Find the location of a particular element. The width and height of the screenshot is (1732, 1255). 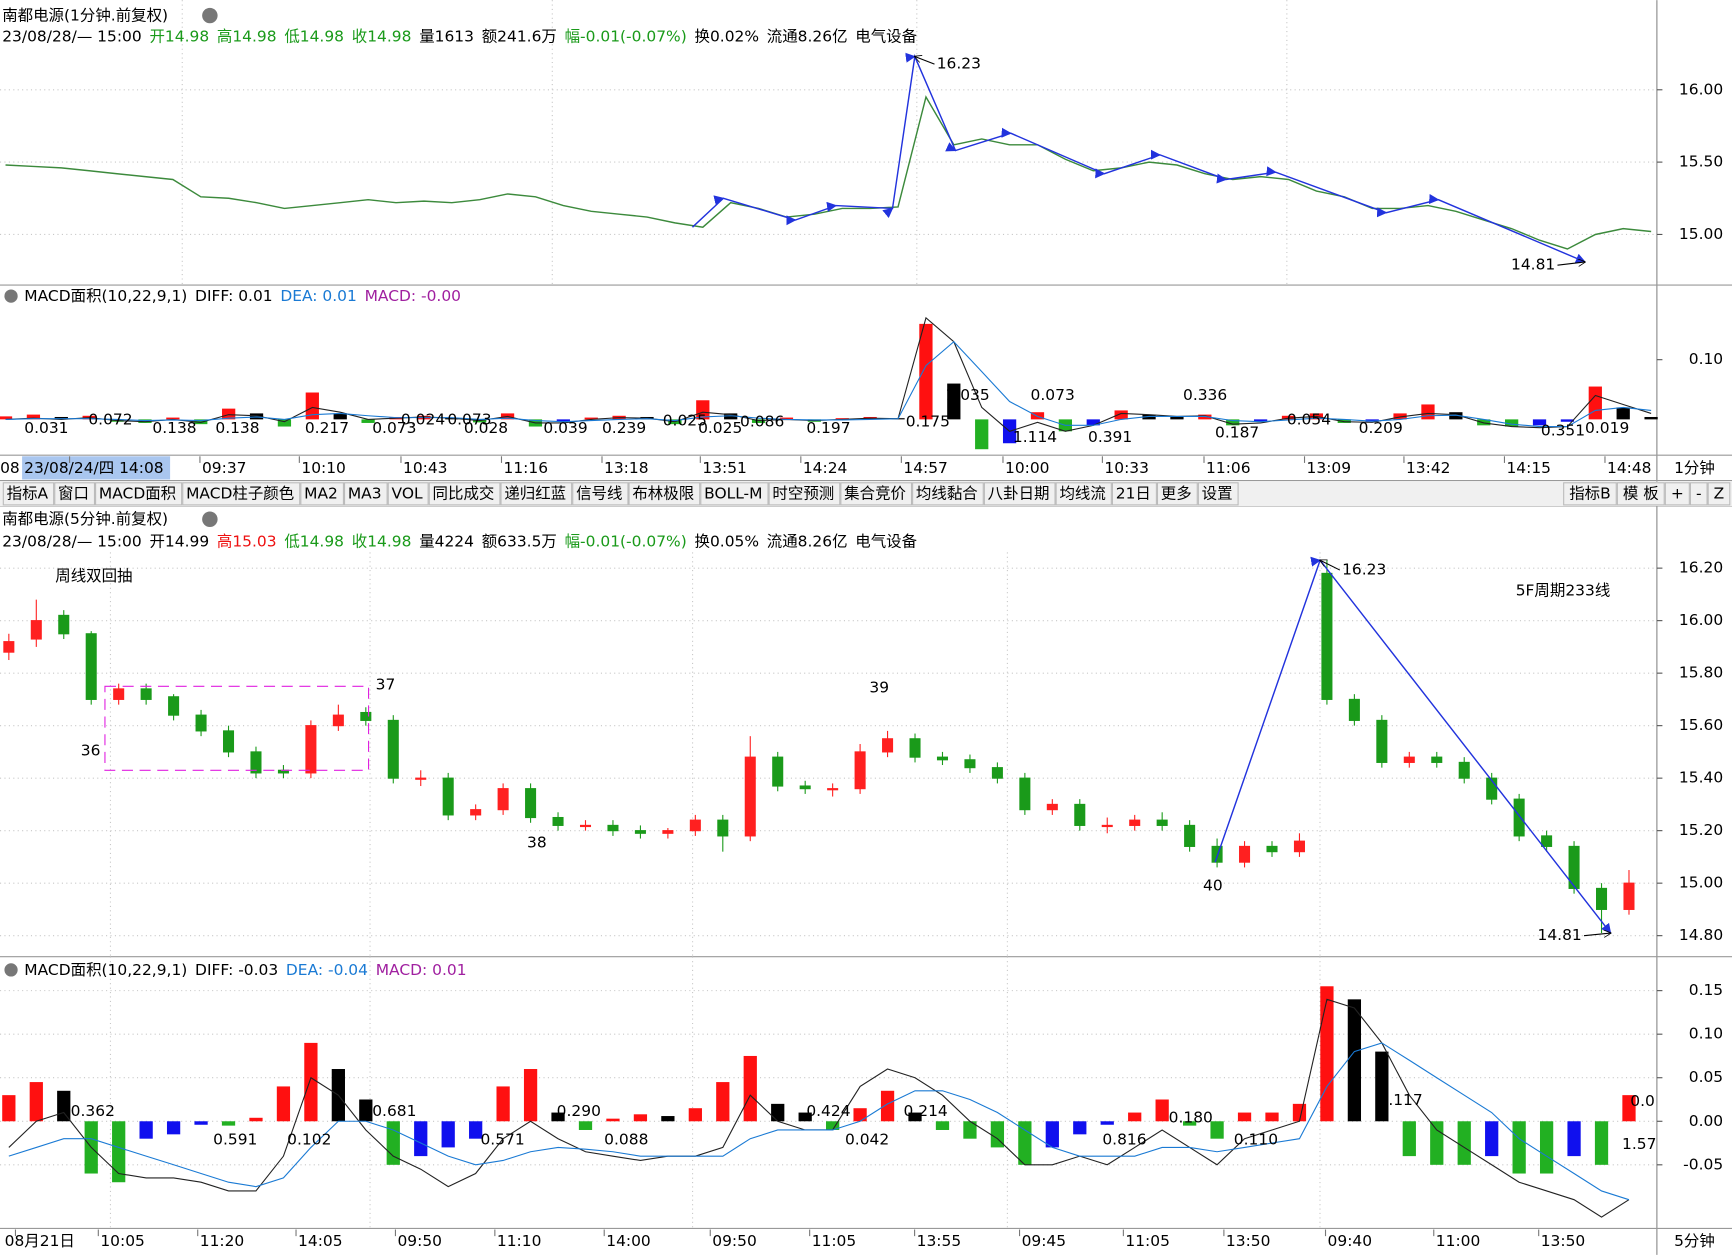

toolbar-button: MACD柱子颜色 is located at coordinates (240, 493).